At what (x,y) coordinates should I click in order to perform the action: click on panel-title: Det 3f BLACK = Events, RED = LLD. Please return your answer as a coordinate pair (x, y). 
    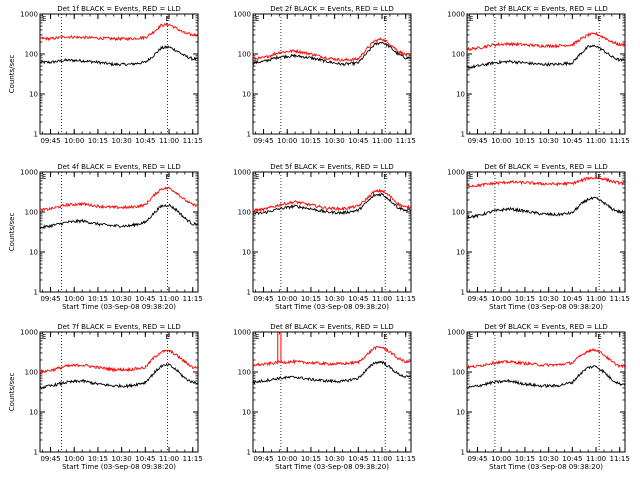
    Looking at the image, I should click on (545, 9).